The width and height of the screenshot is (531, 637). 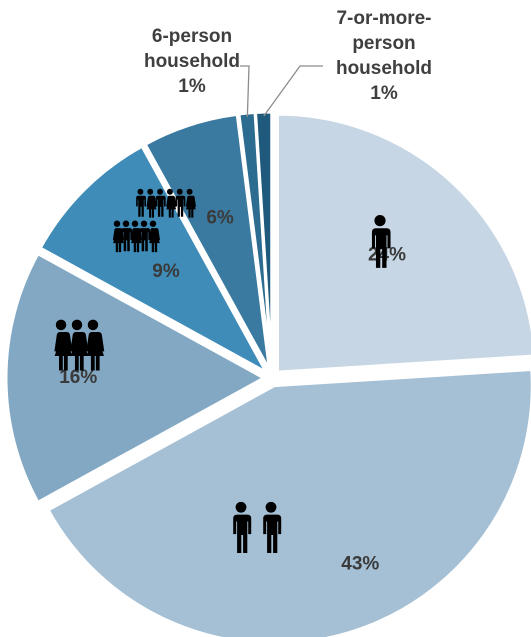 What do you see at coordinates (192, 61) in the screenshot?
I see `callout-6-person: 6-person household 1%` at bounding box center [192, 61].